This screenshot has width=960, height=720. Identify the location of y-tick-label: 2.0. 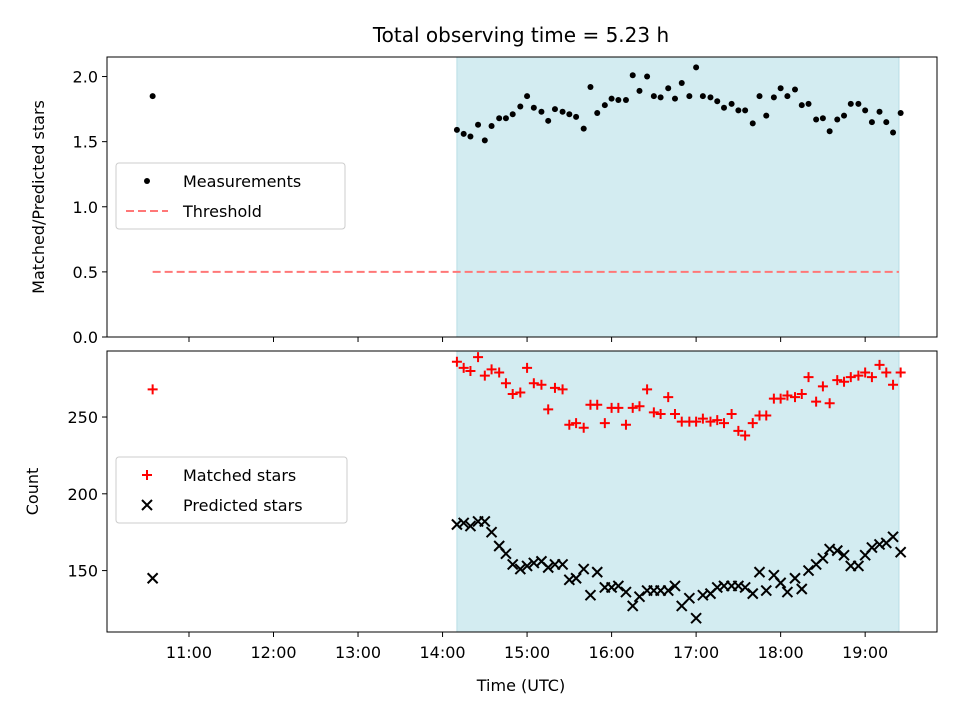
(85, 77).